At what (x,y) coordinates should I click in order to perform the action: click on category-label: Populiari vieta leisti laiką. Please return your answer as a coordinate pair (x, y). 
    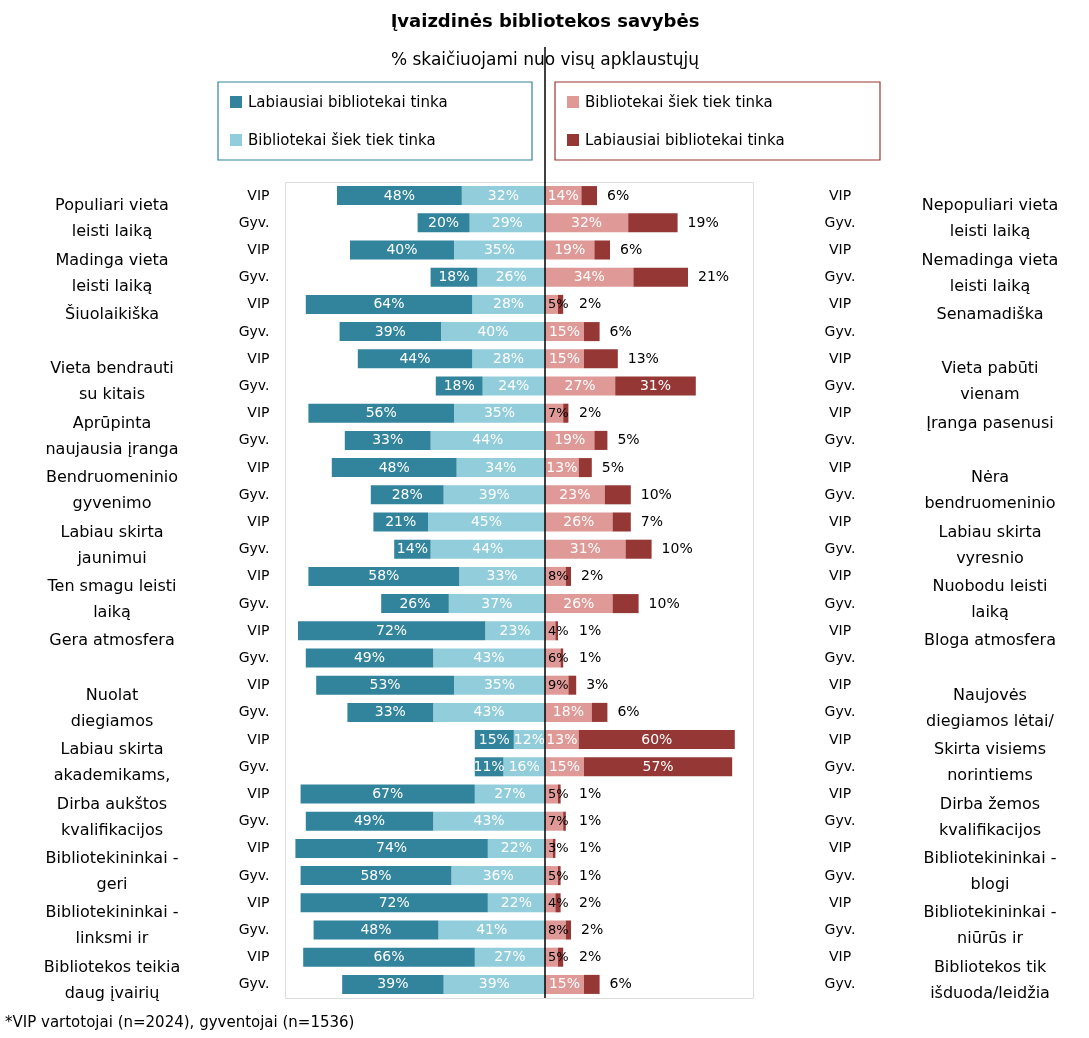
    Looking at the image, I should click on (112, 218).